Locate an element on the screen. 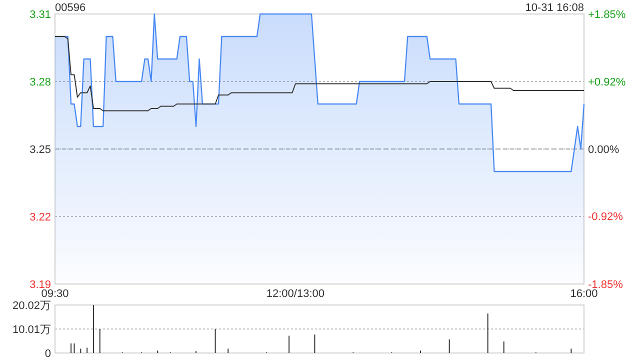 Image resolution: width=640 pixels, height=360 pixels. y-tick-label: 3.28 is located at coordinates (40, 82).